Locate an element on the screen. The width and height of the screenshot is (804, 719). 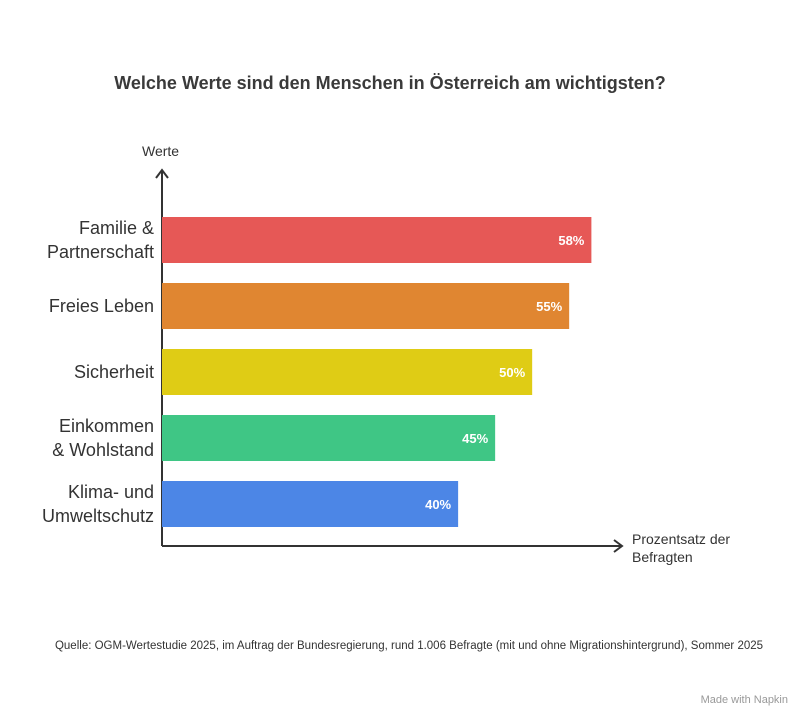
value-label: 50% is located at coordinates (512, 372).